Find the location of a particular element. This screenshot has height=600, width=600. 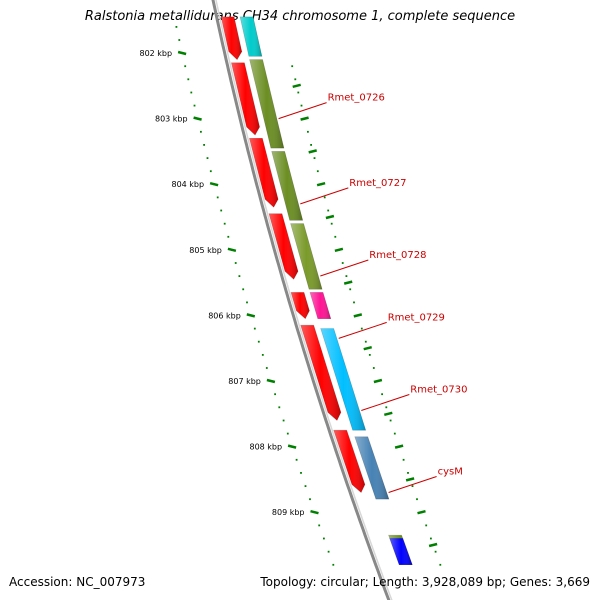

kbp-tick-label: 802 kbp is located at coordinates (155, 53).